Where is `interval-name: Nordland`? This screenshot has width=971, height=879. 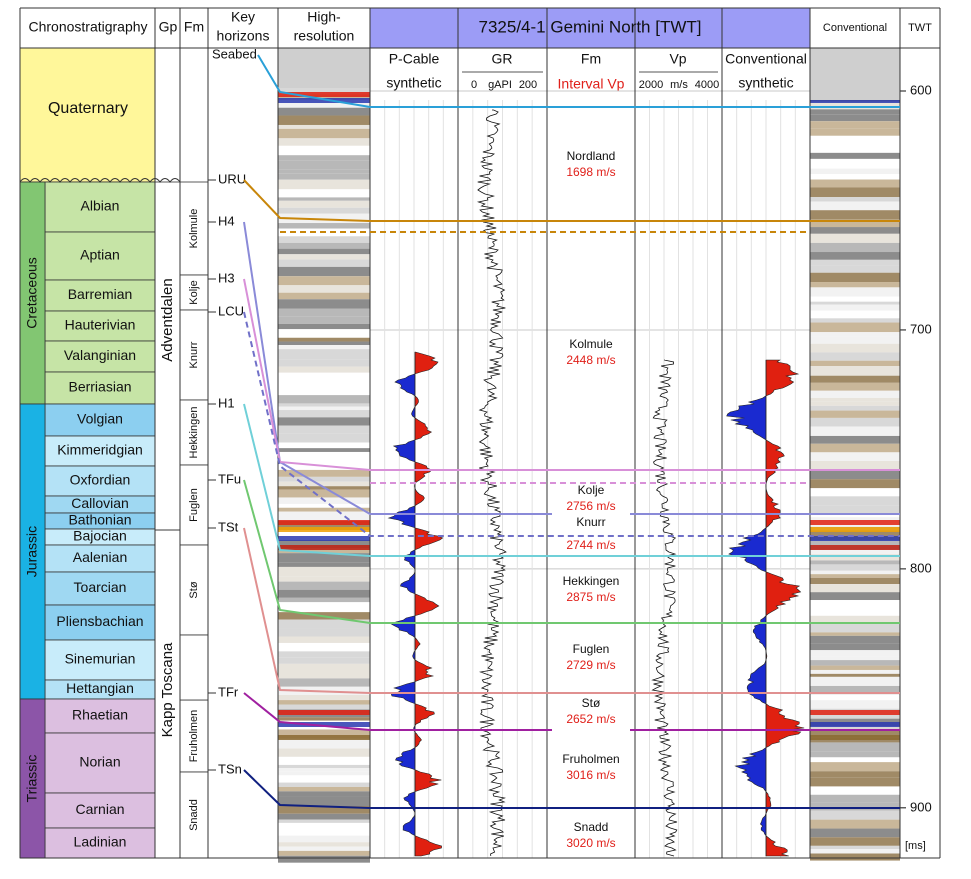 interval-name: Nordland is located at coordinates (591, 156).